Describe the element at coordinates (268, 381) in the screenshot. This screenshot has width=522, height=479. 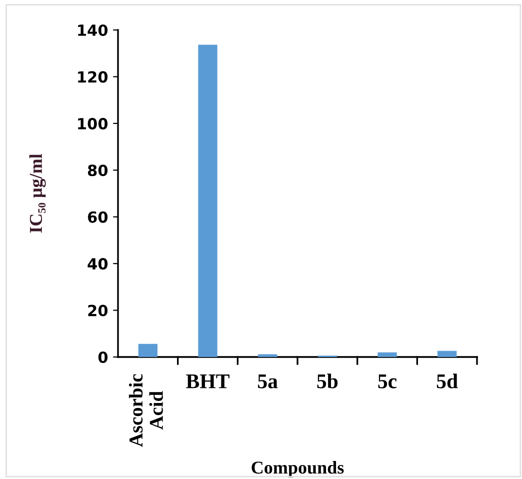
I see `x-tick-label: 5a` at that location.